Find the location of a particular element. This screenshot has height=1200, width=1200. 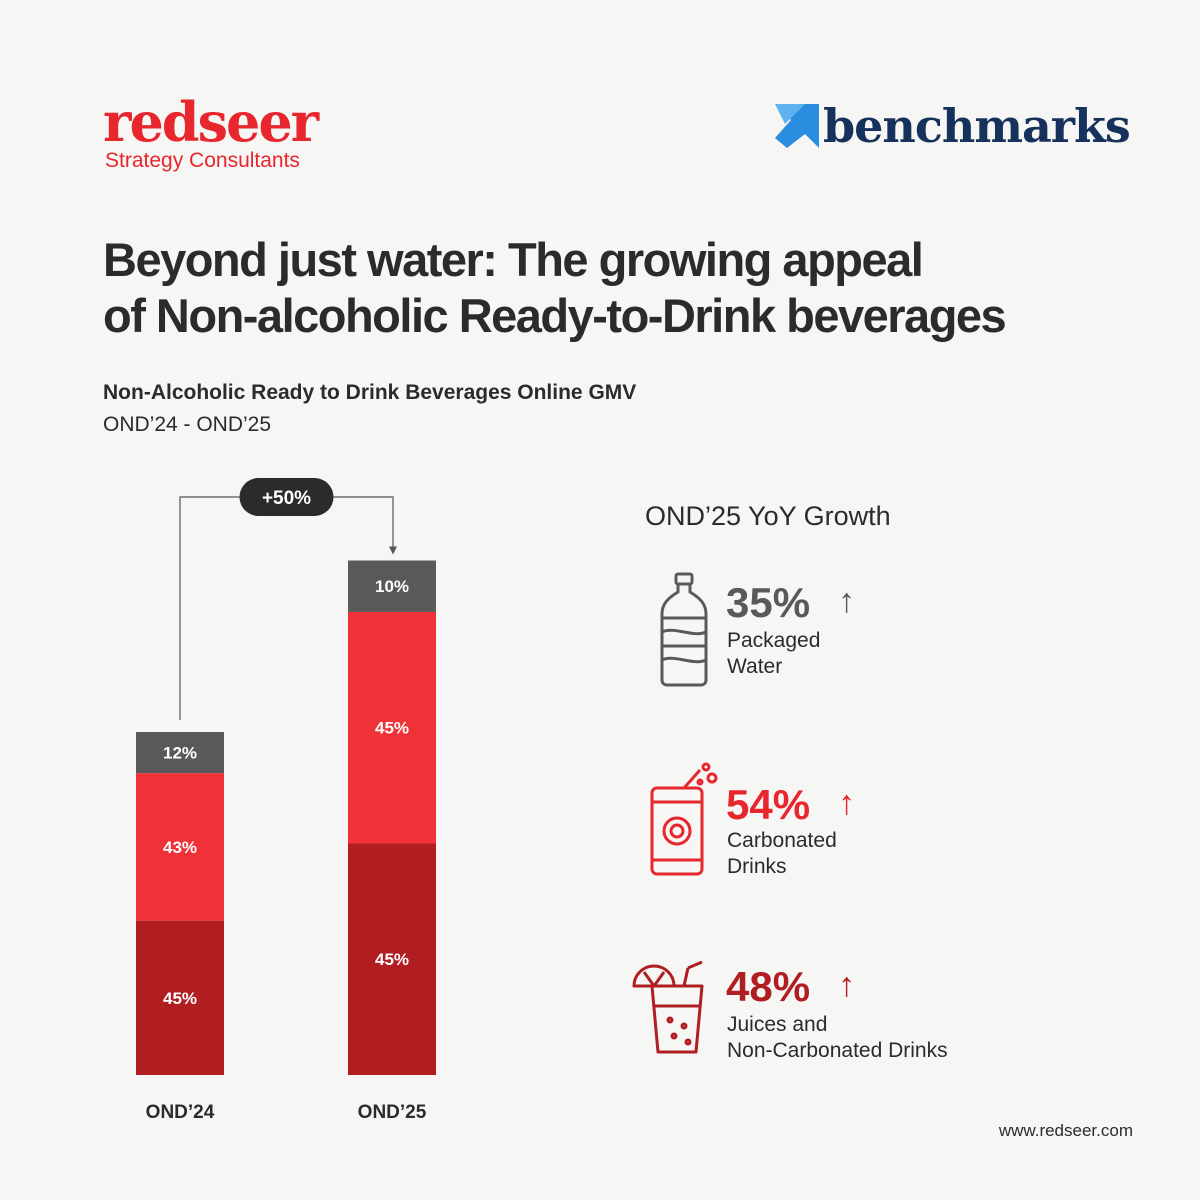

chart-period: OND’24 - OND’25 is located at coordinates (187, 424).